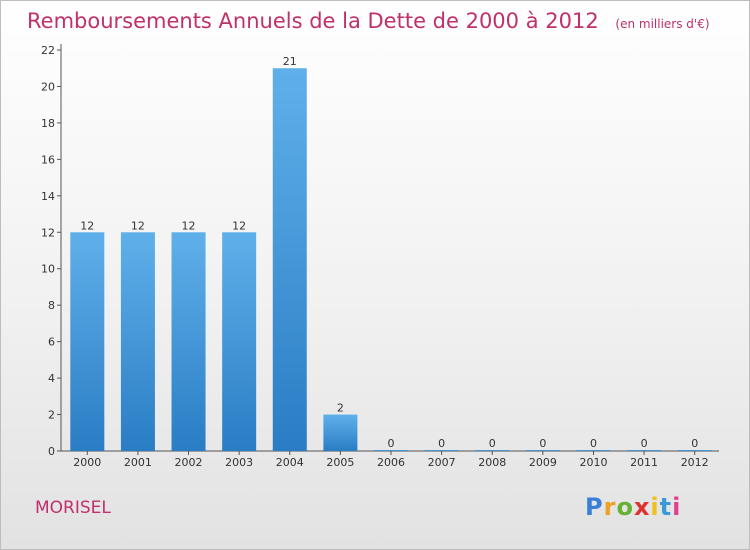 This screenshot has height=550, width=750. Describe the element at coordinates (289, 260) in the screenshot. I see `bar-2004` at that location.